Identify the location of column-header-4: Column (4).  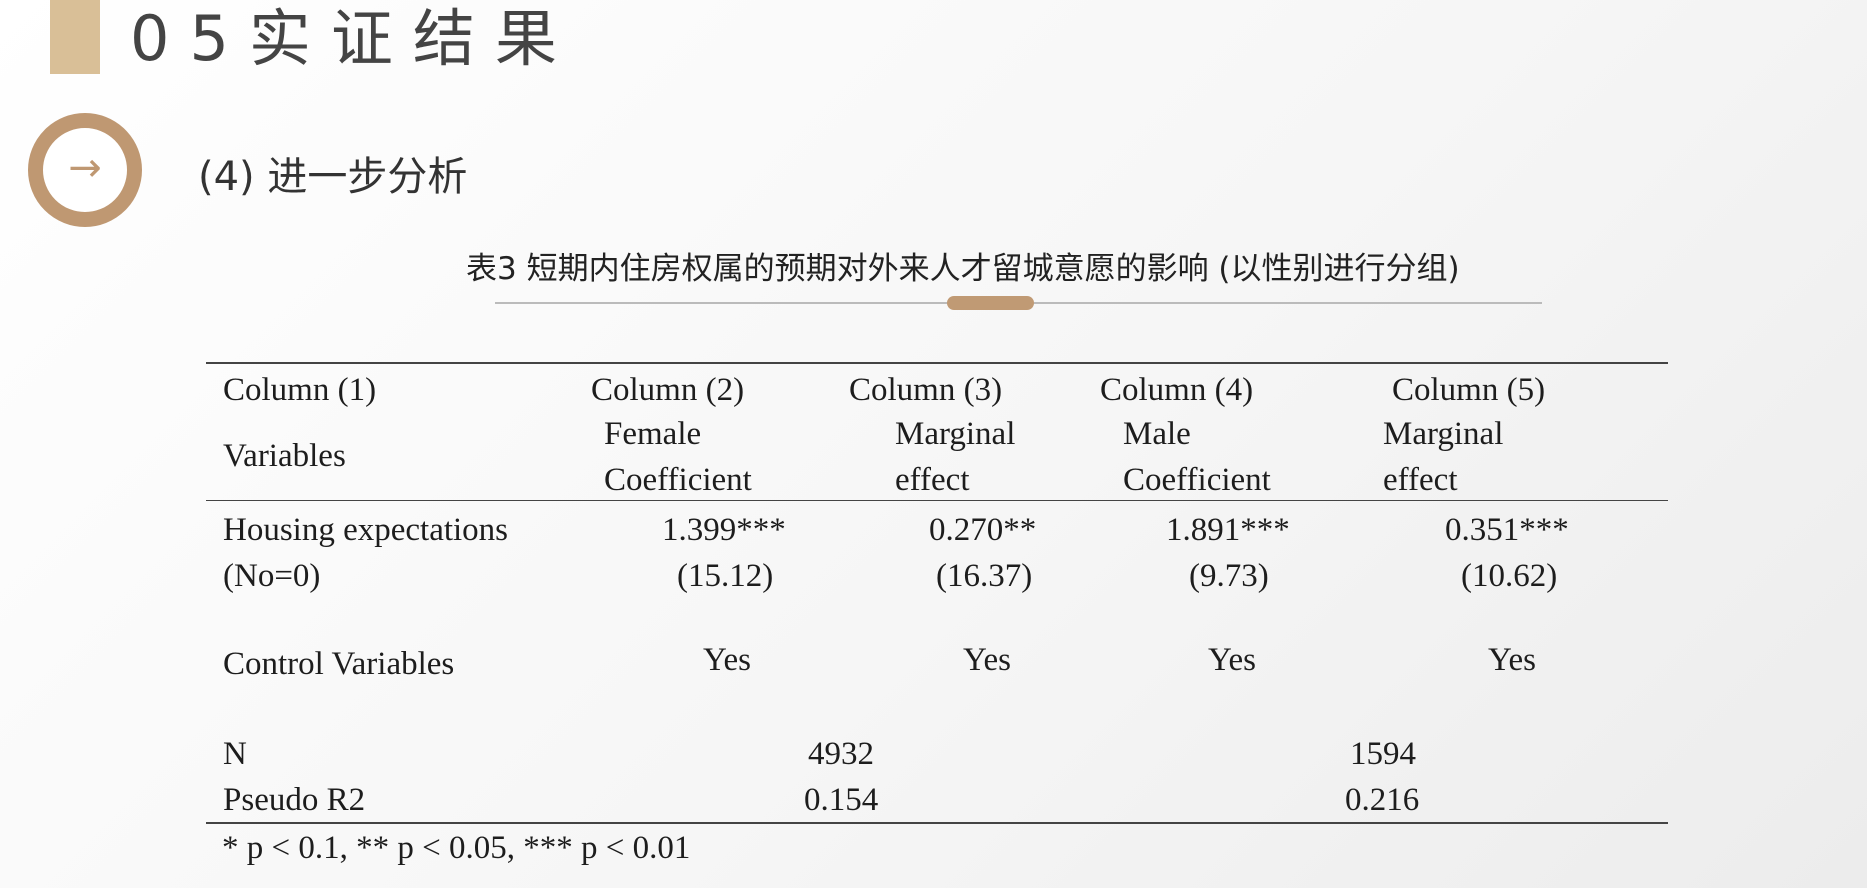
(1177, 390).